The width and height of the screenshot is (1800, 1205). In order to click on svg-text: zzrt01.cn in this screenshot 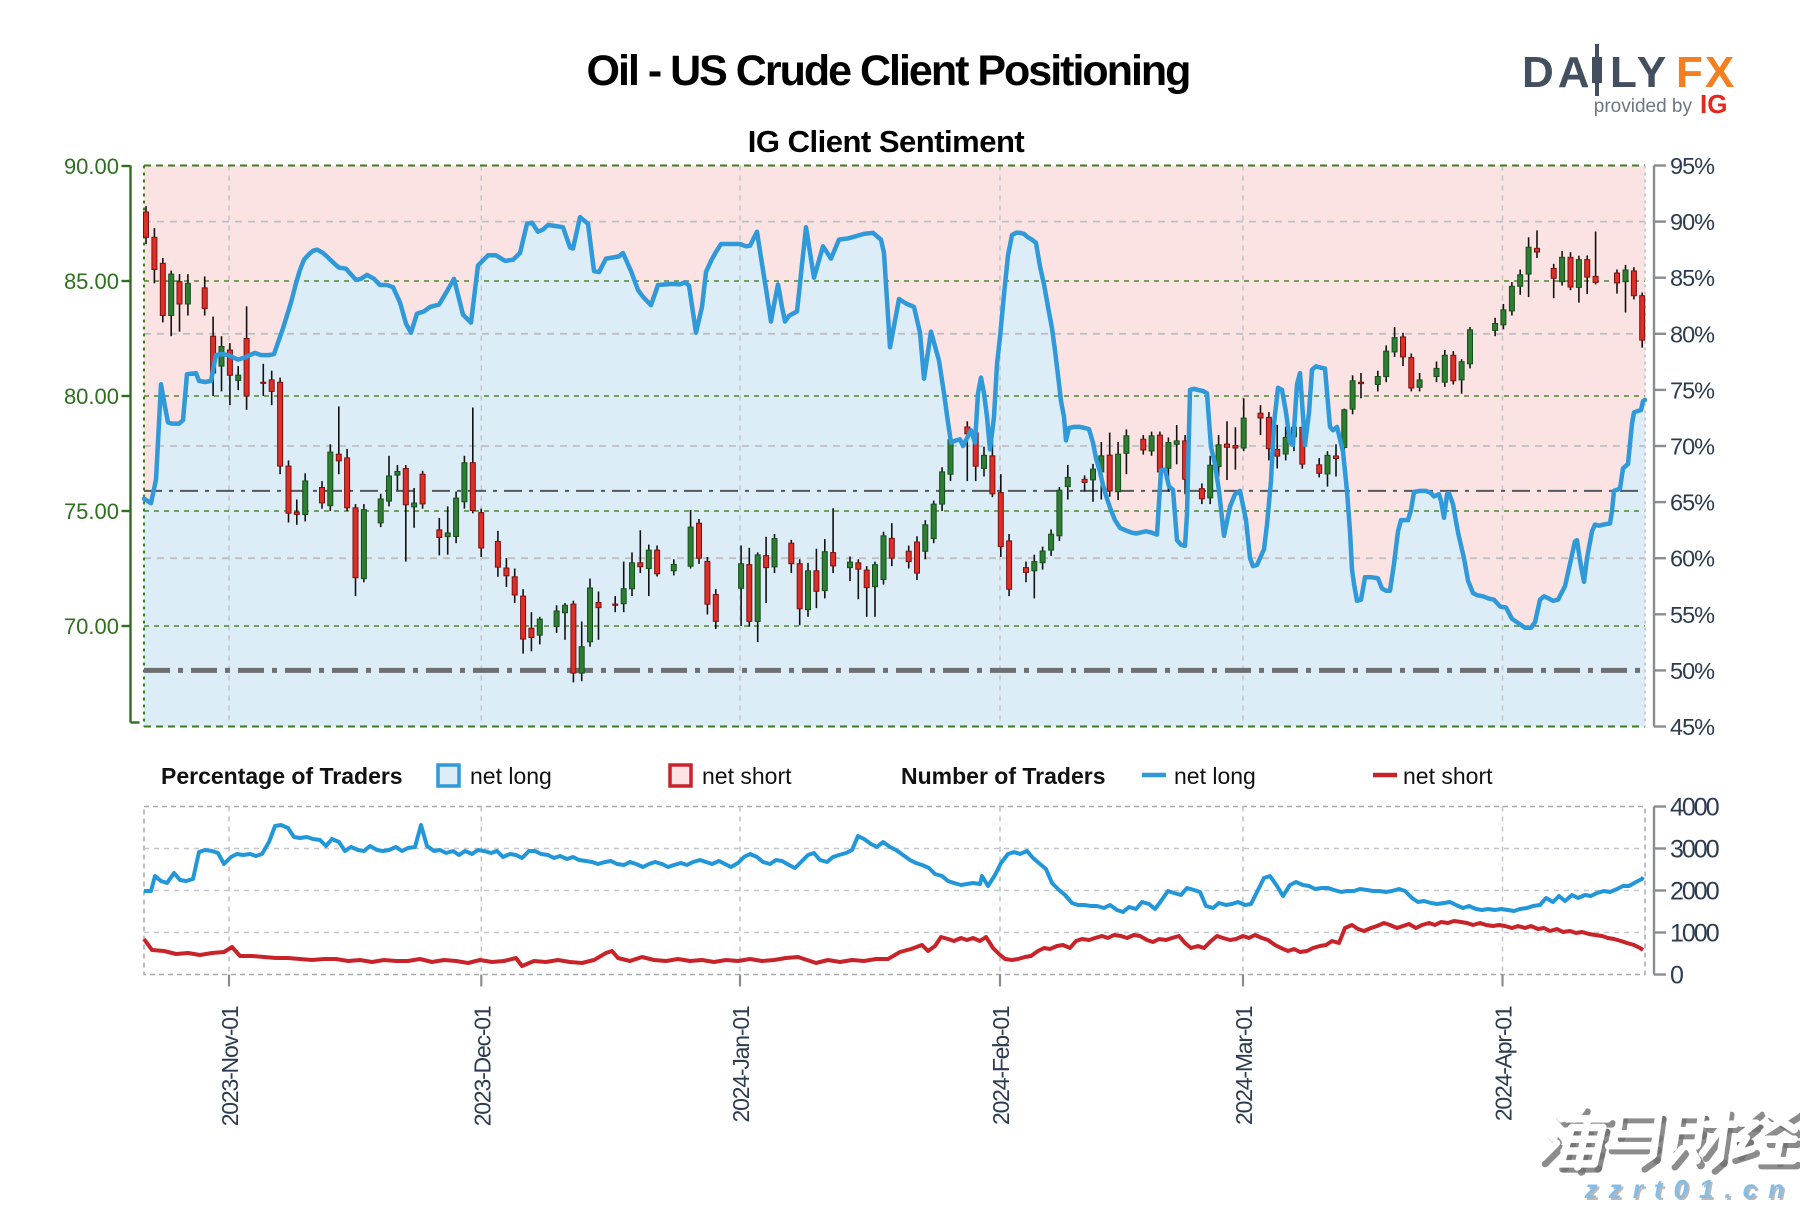, I will do `click(1689, 1187)`.